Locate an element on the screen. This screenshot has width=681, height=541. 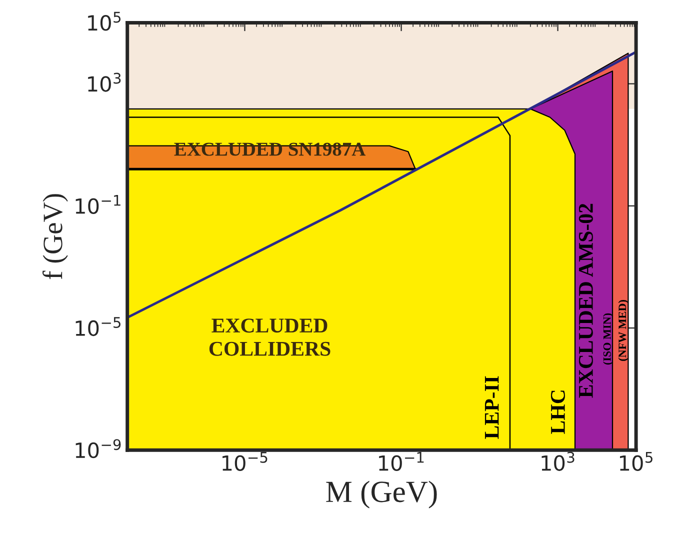
x-tick-label: 10$^{3}$ is located at coordinates (558, 461).